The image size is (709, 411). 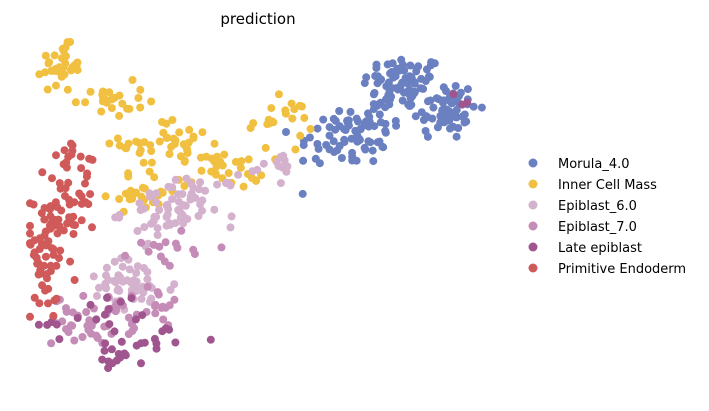 I want to click on legend-label: Epiblast_6.0, so click(x=597, y=206).